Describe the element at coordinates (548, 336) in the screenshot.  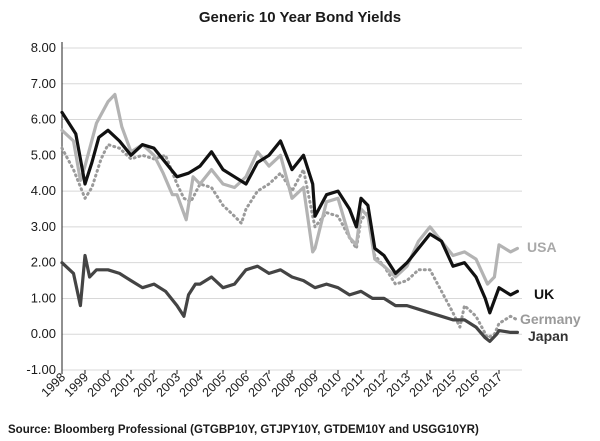
I see `label-japan: Japan` at that location.